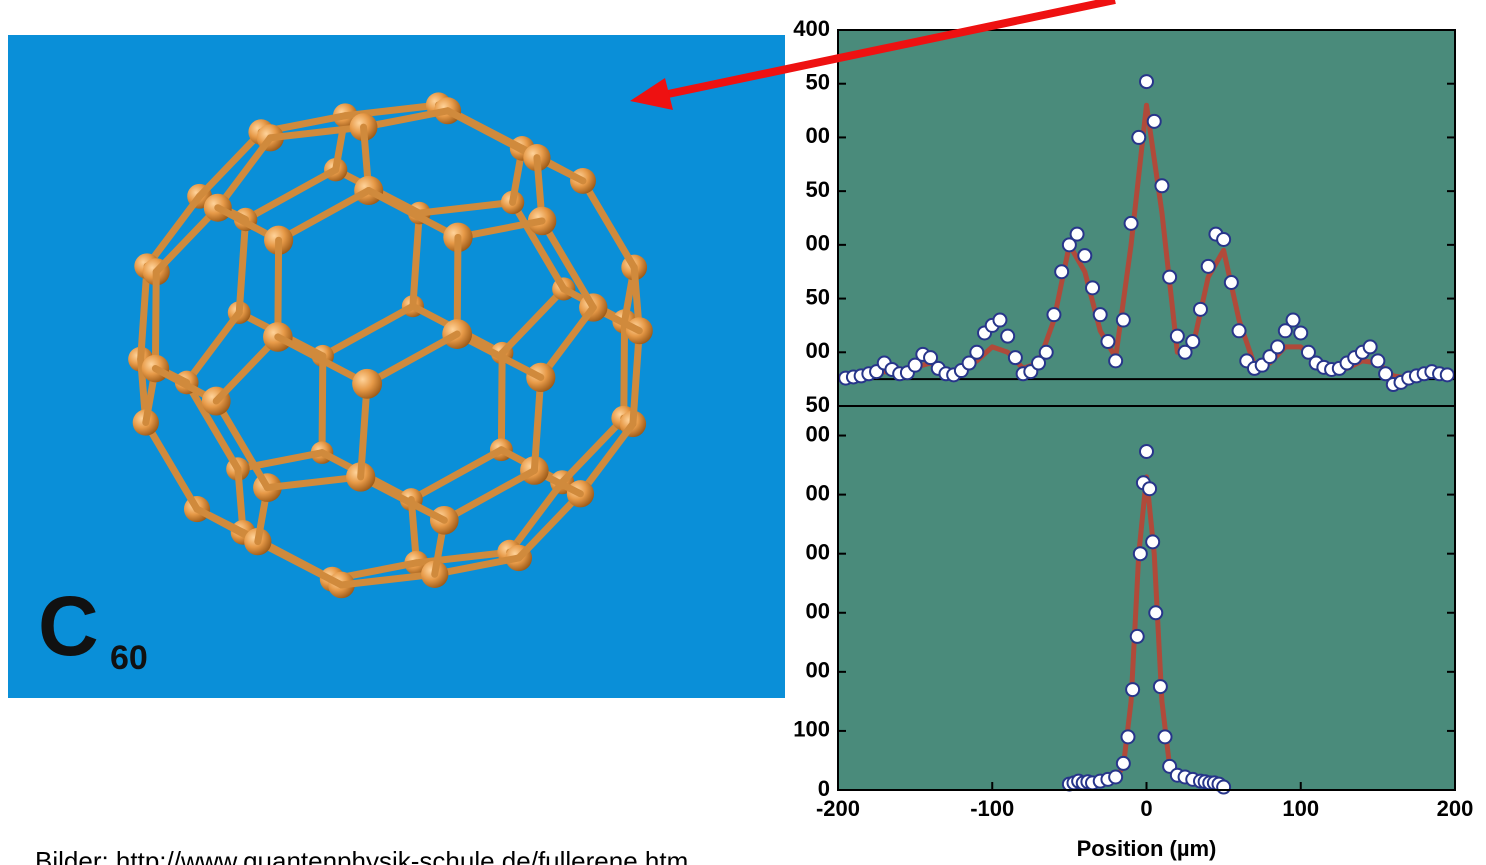 The image size is (1486, 865). What do you see at coordinates (1455, 808) in the screenshot?
I see `x-tick-label: 200` at bounding box center [1455, 808].